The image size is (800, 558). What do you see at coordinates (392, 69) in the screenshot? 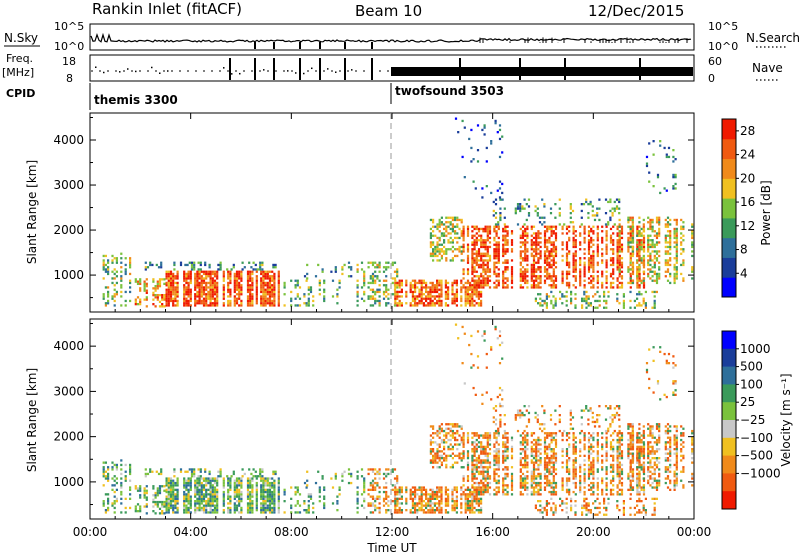
I see `freq-trace` at bounding box center [392, 69].